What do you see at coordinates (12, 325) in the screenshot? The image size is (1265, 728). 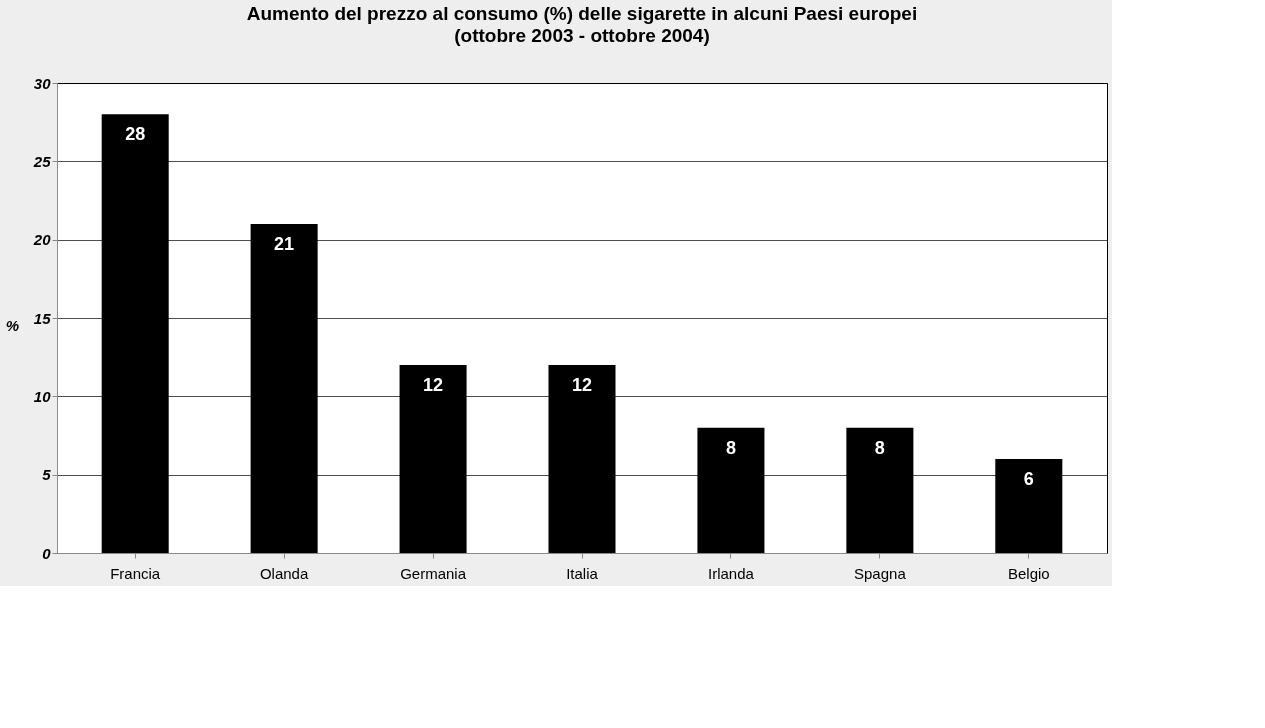 I see `y-axis-title: %` at bounding box center [12, 325].